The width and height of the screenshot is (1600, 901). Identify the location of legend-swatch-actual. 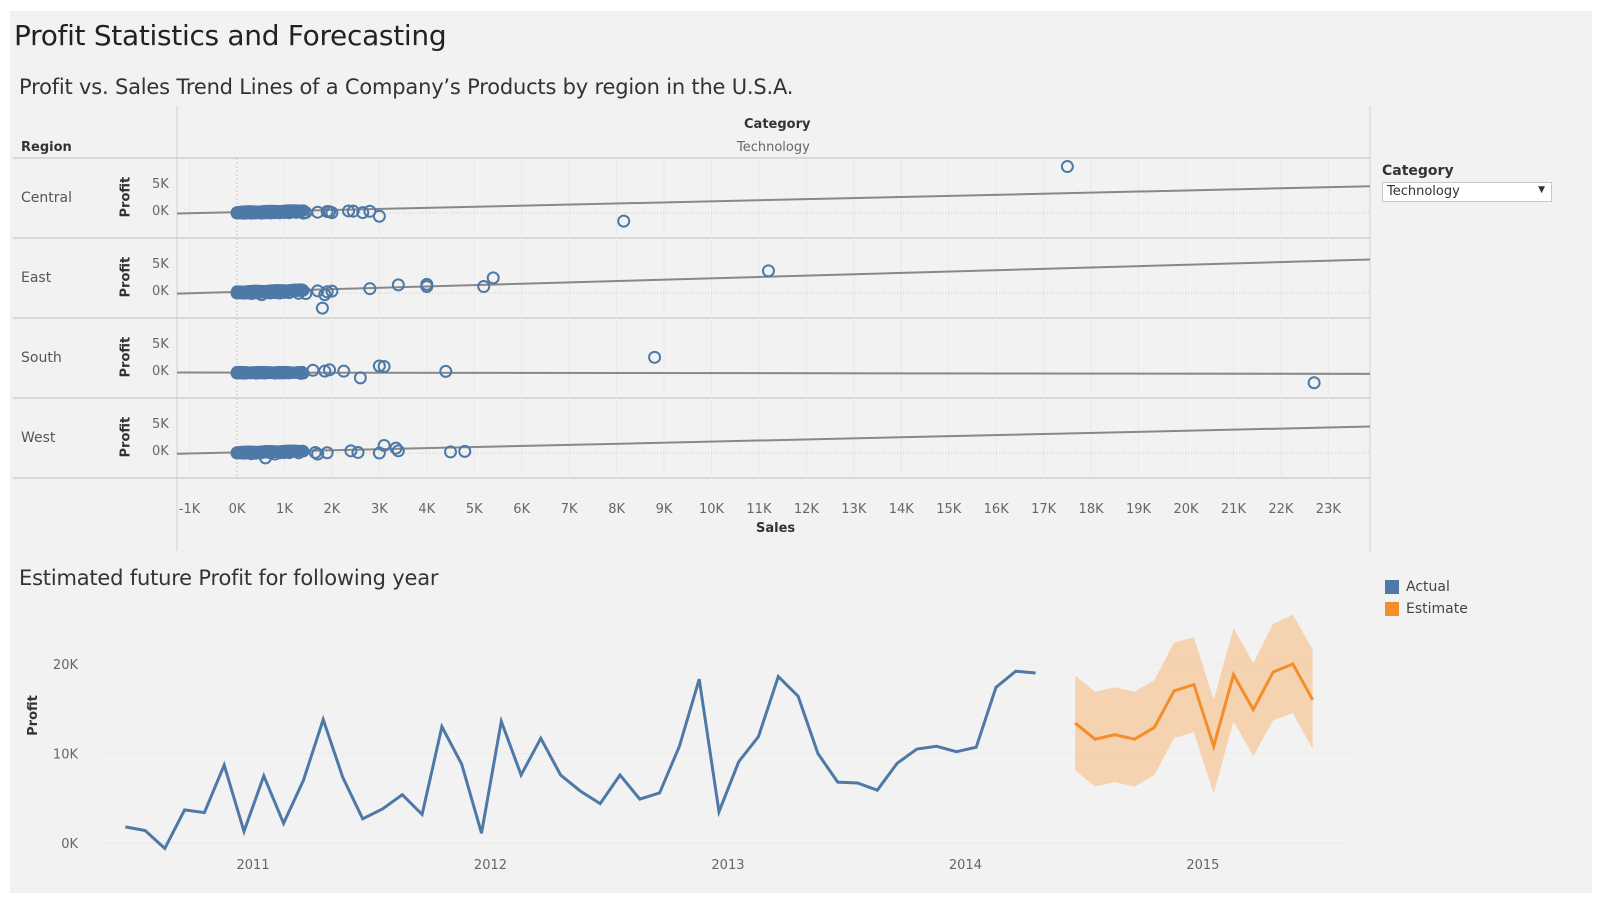
(1392, 587).